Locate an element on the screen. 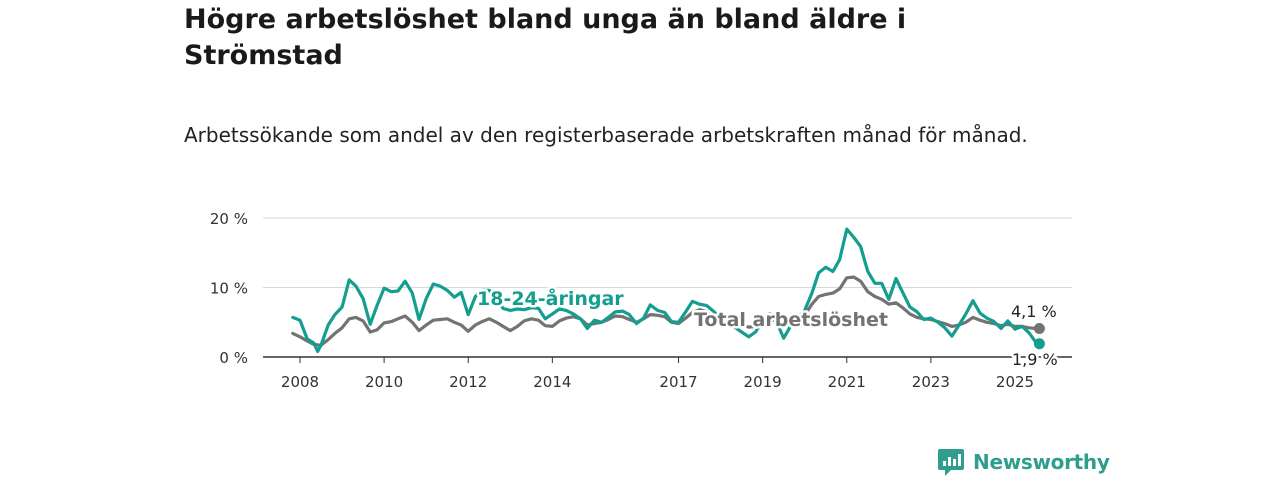 The width and height of the screenshot is (1280, 480). x-axis: 2008 2010 2012 2014 2017 2019 2021 2023 2025 is located at coordinates (667, 373).